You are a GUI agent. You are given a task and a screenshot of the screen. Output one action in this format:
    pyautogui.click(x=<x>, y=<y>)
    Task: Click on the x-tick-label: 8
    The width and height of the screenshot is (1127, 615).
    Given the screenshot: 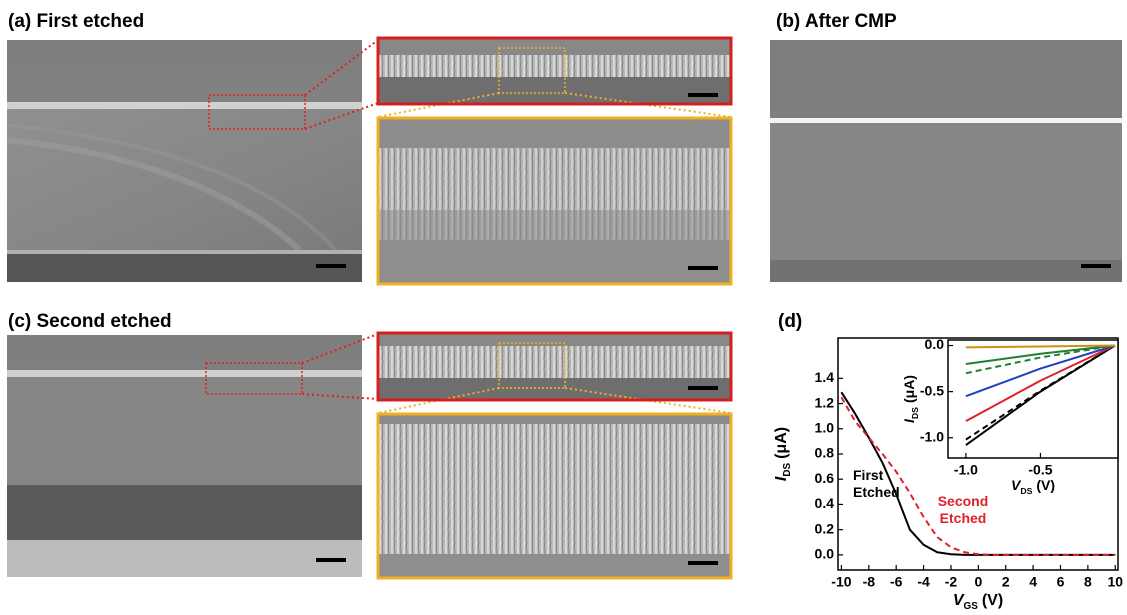 What is the action you would take?
    pyautogui.click(x=1088, y=582)
    